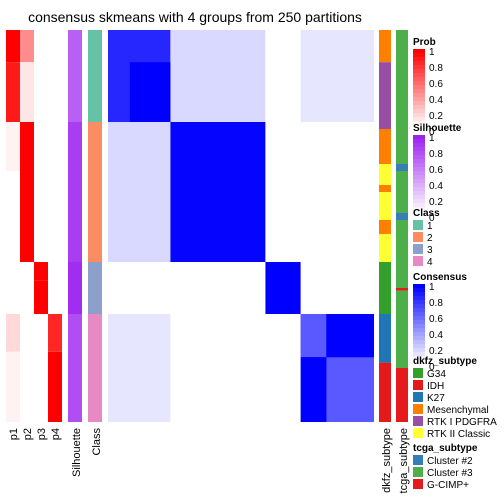 Image resolution: width=504 pixels, height=504 pixels. I want to click on column-label-p1: p1, so click(14, 434).